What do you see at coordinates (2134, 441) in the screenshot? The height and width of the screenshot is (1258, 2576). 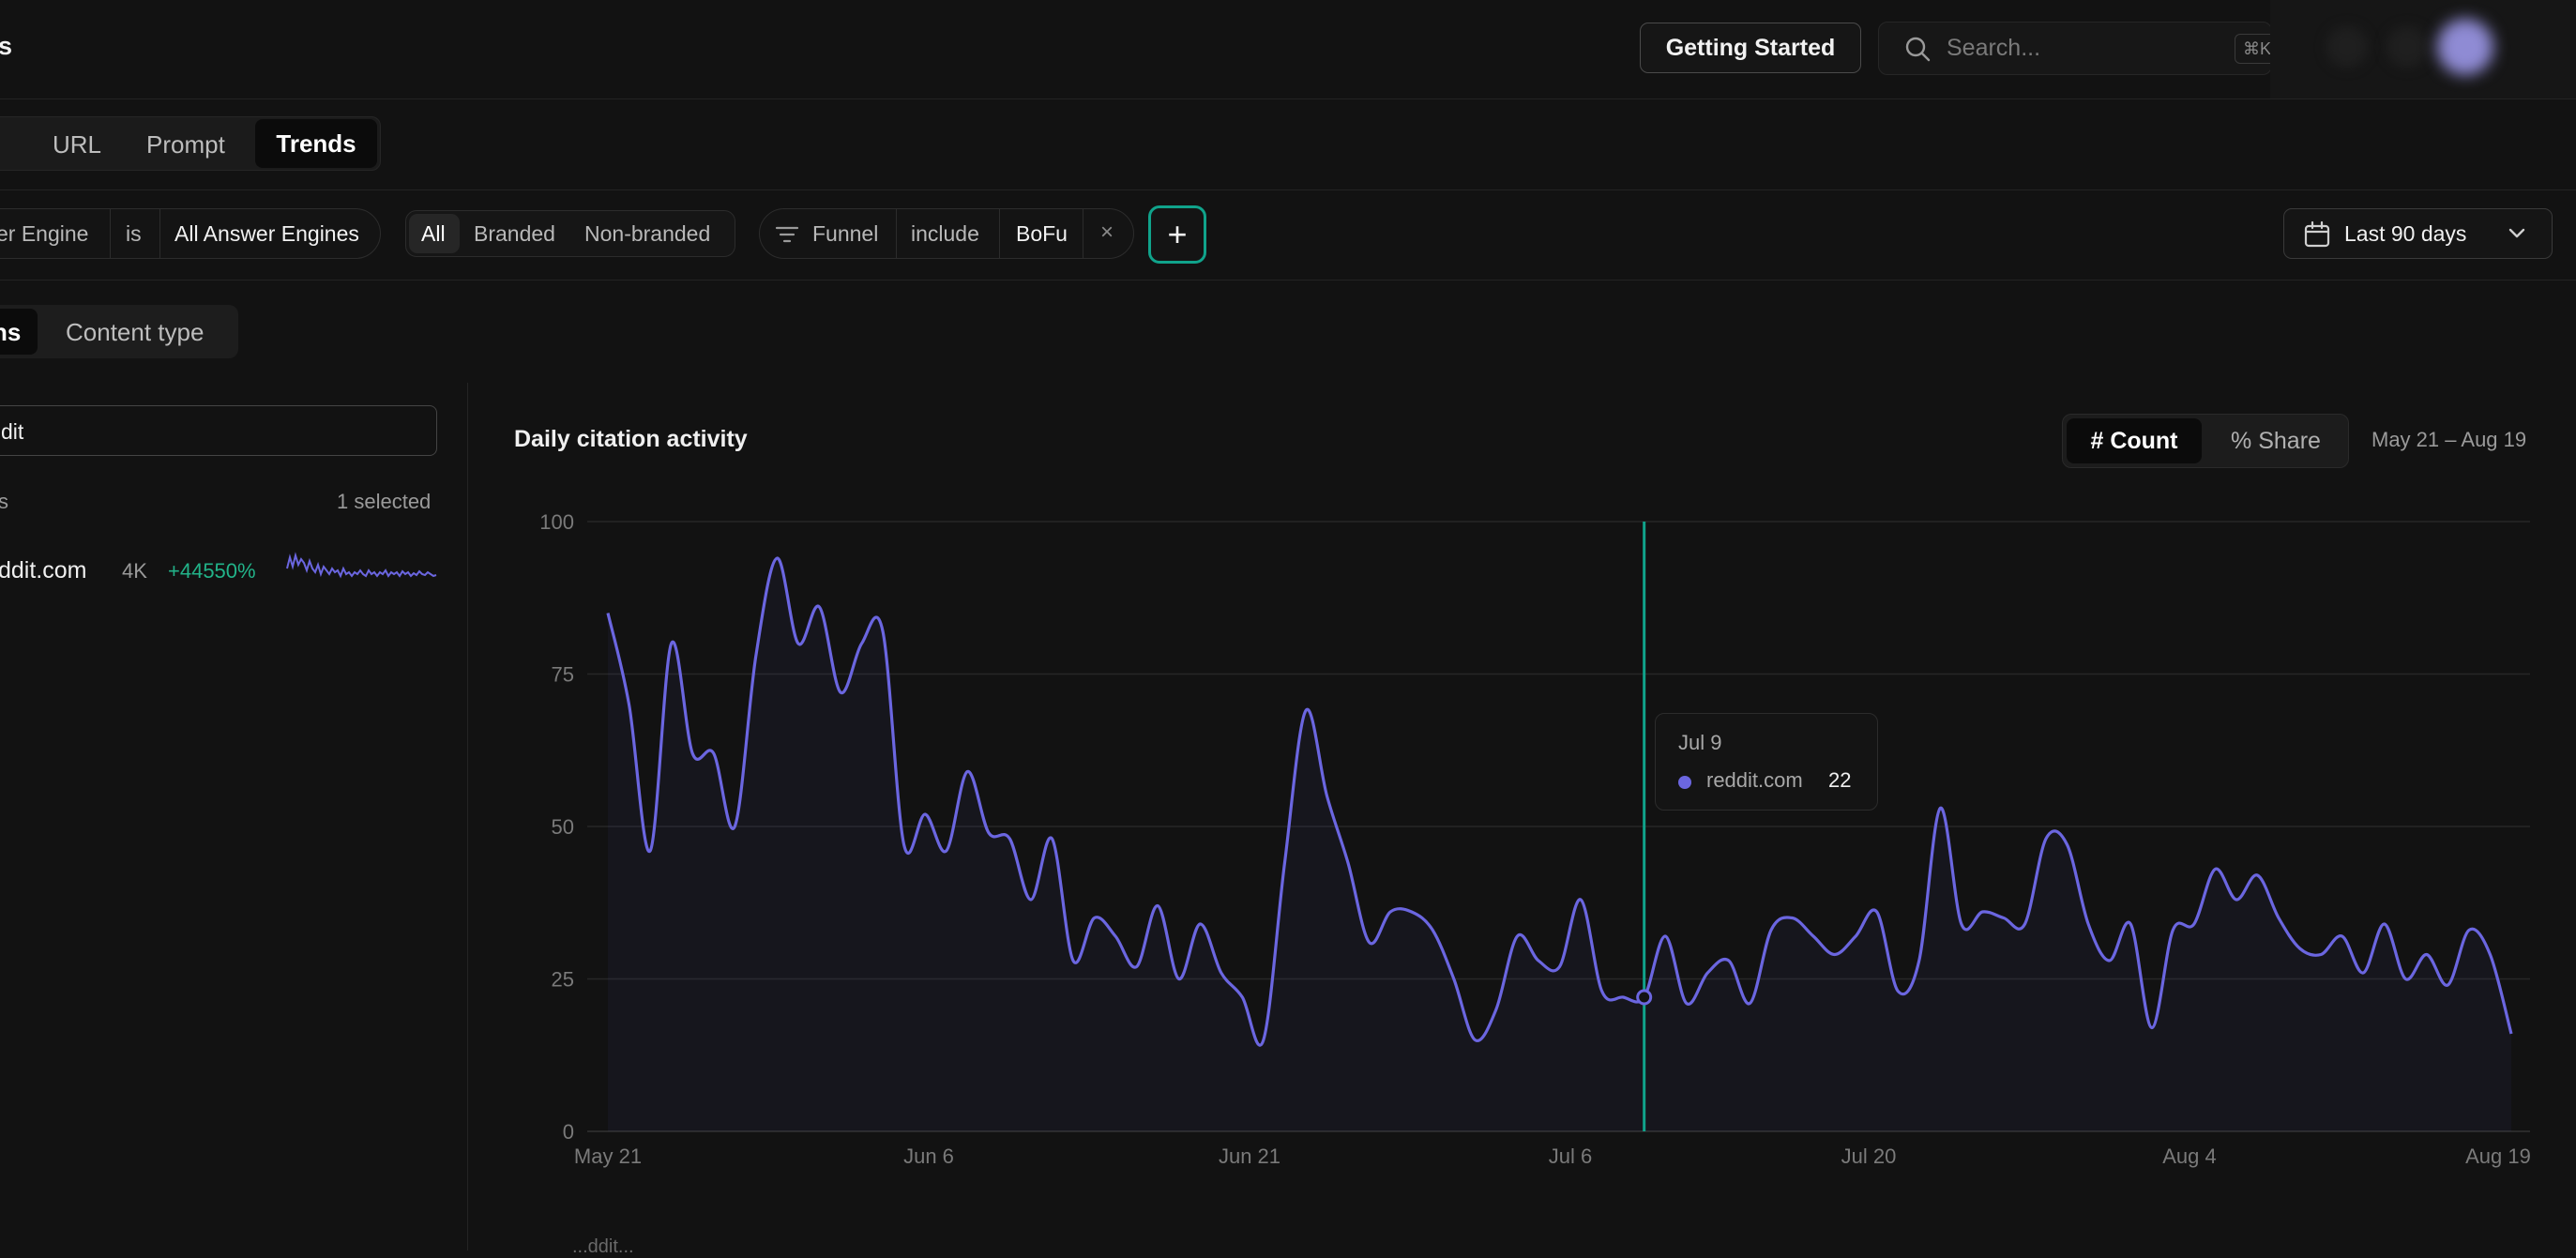 I see `count-toggle-option: # Count` at bounding box center [2134, 441].